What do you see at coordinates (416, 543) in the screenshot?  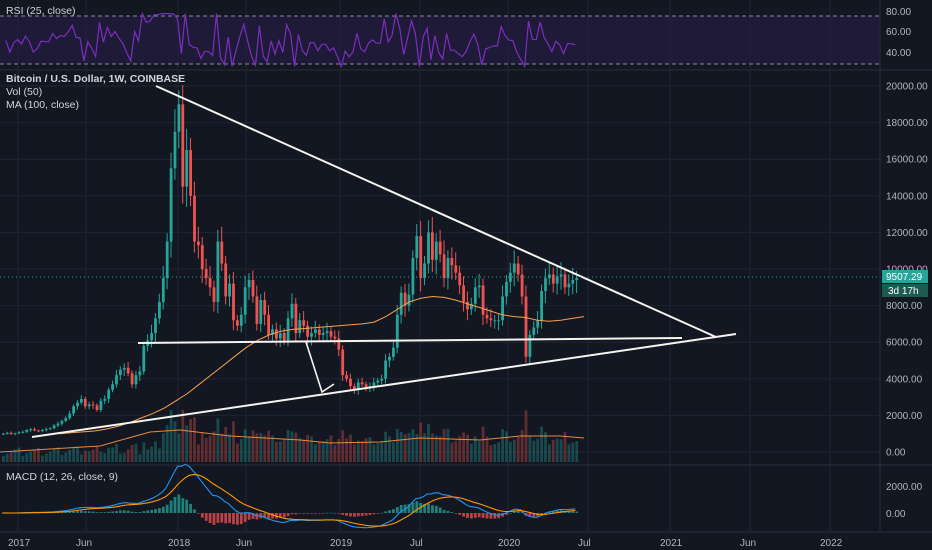 I see `time-tick: Jul` at bounding box center [416, 543].